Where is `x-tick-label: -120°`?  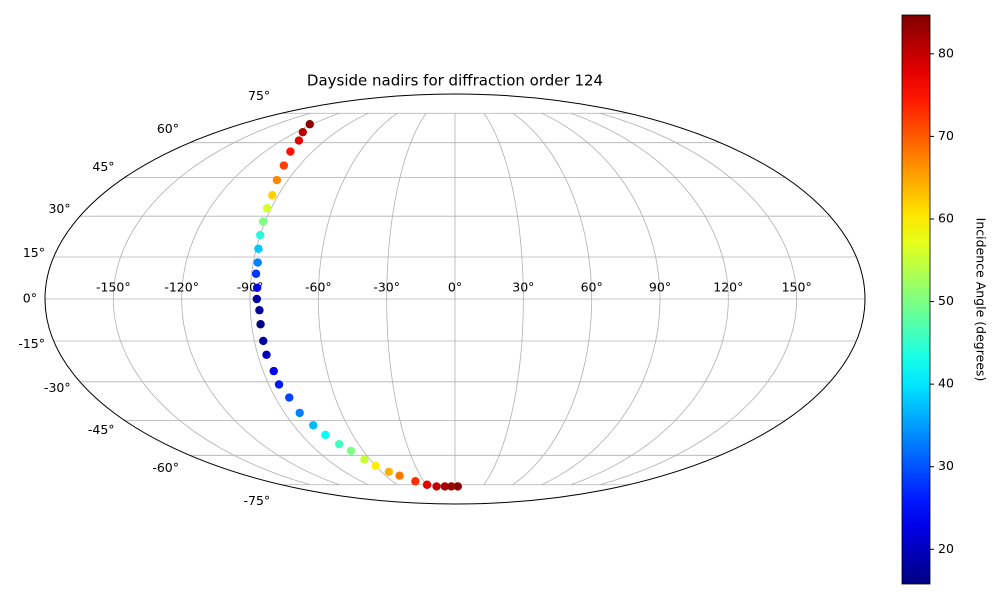 x-tick-label: -120° is located at coordinates (181, 287).